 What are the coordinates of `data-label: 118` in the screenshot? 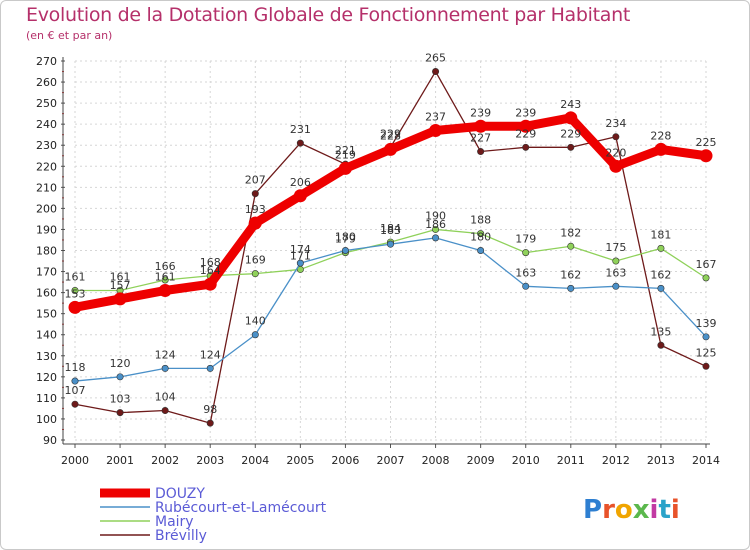 It's located at (75, 367).